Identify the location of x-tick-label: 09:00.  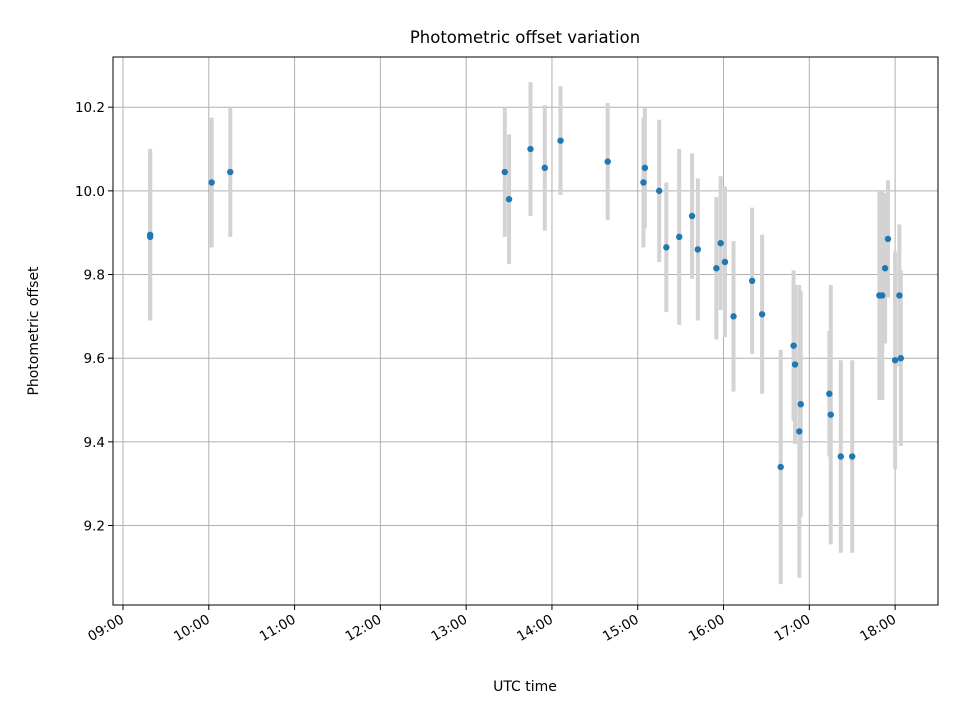
(106, 628).